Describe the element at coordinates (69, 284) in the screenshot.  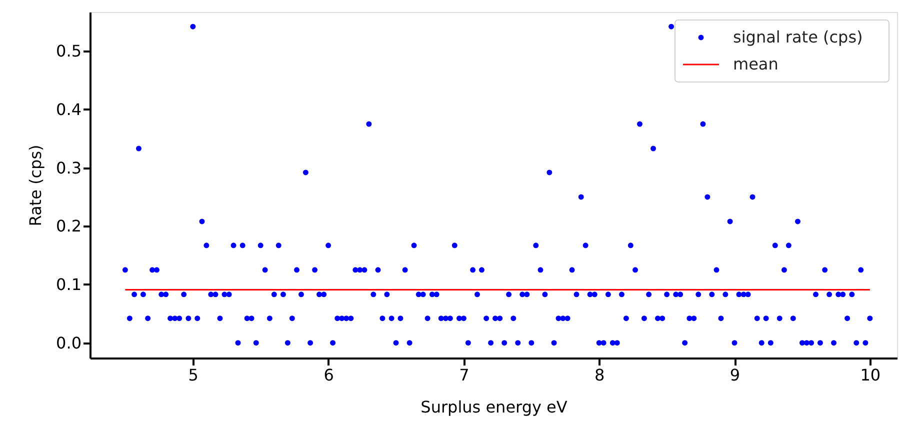
I see `y-tick-label: 0.1` at that location.